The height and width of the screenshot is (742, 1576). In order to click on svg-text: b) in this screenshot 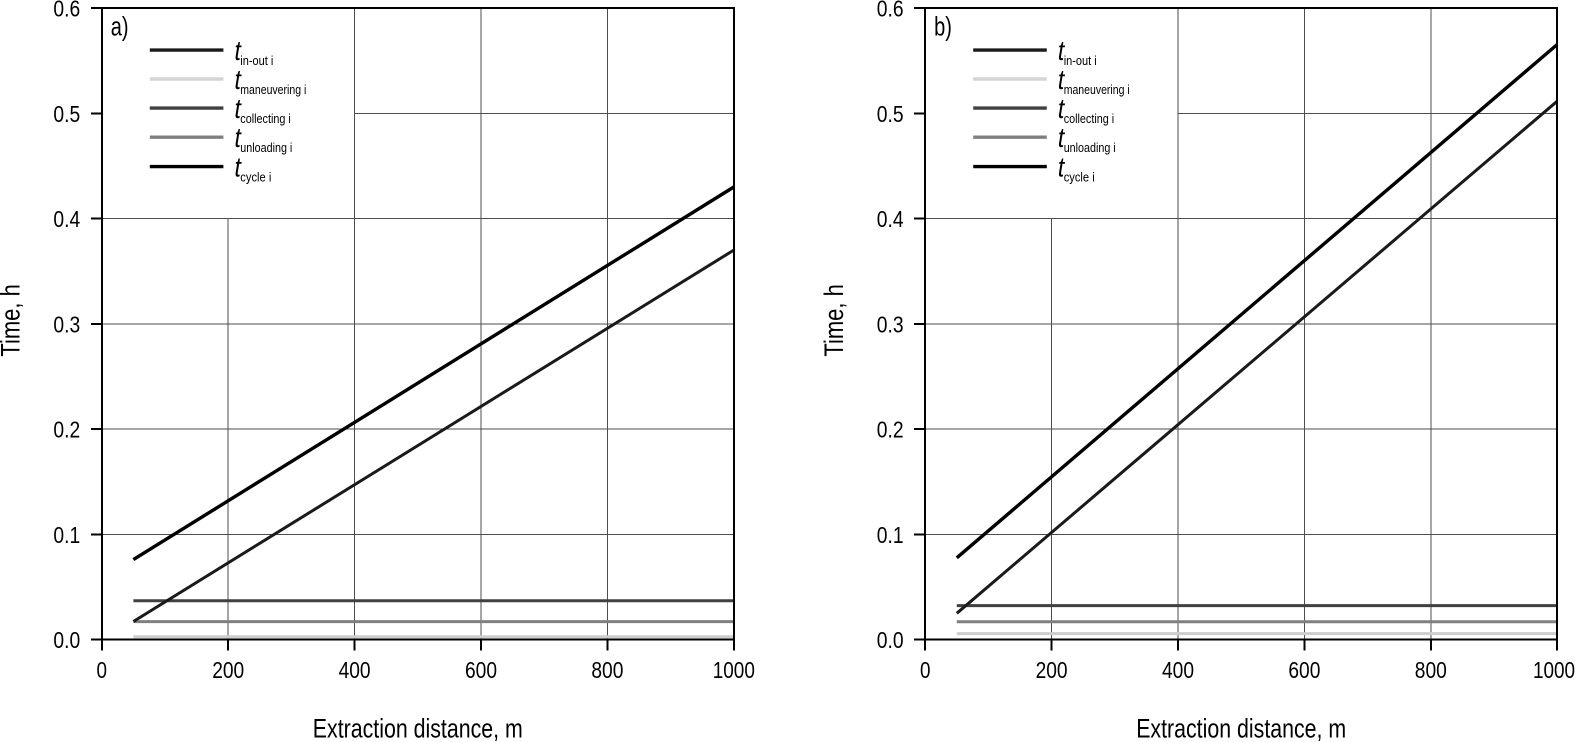, I will do `click(943, 26)`.